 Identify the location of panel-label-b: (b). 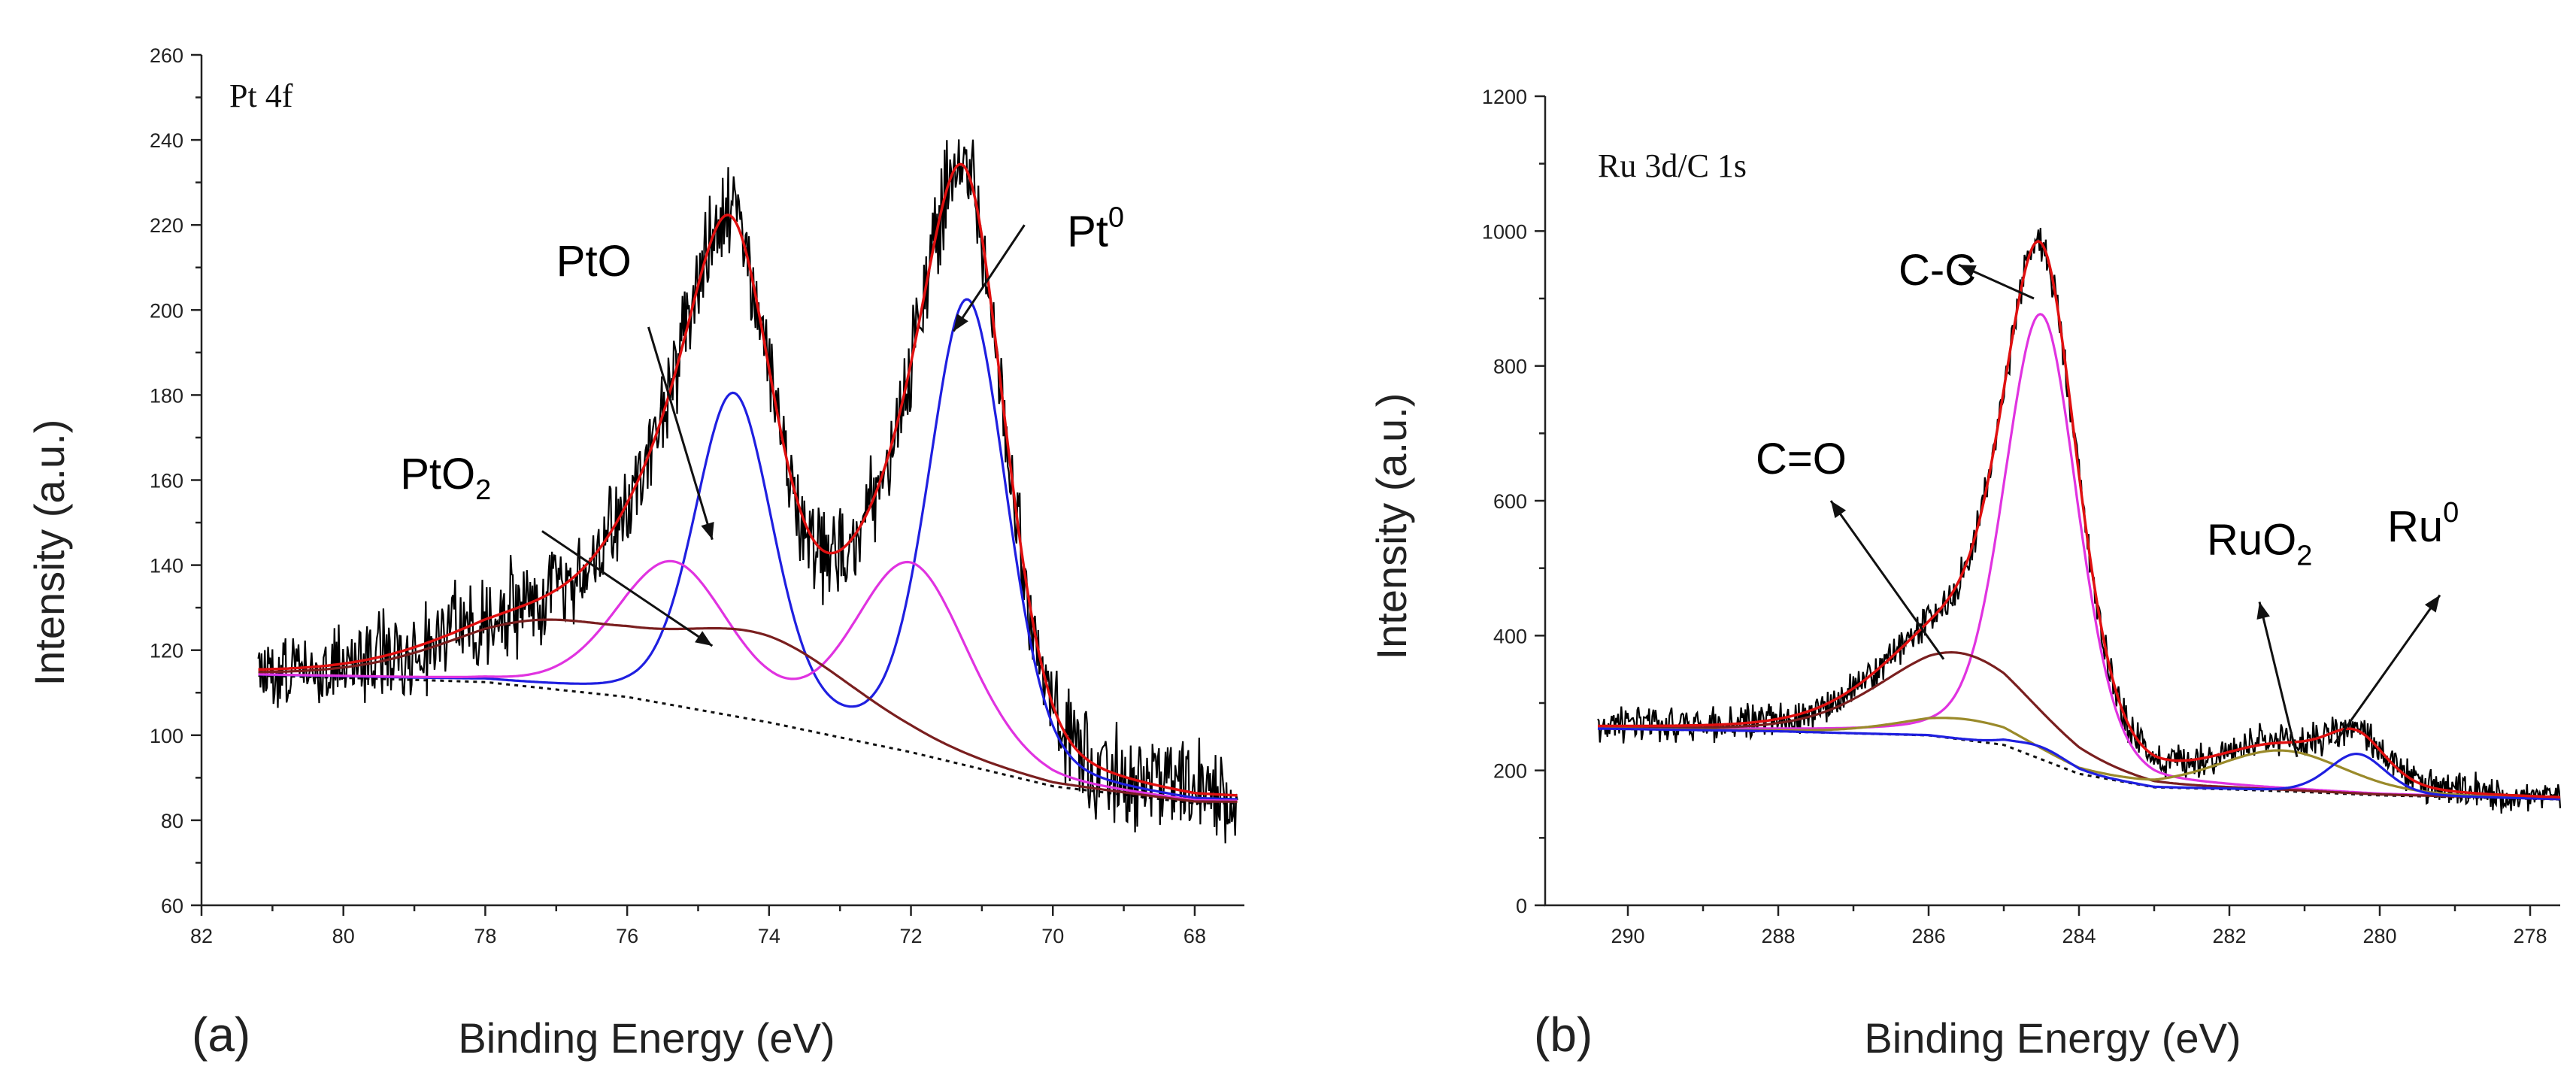
(1563, 1035).